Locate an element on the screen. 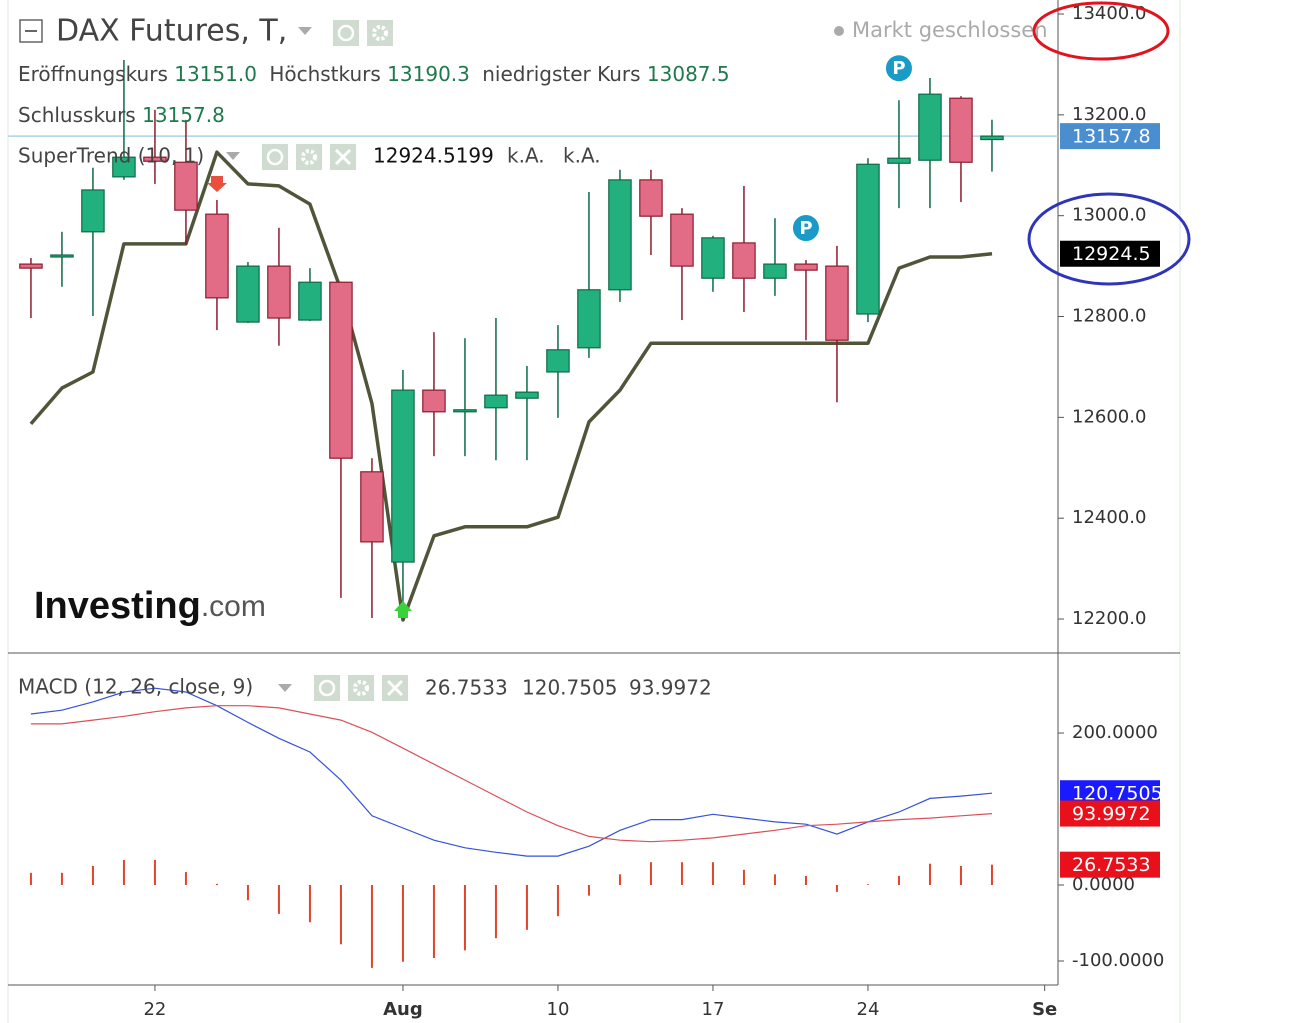 This screenshot has width=1301, height=1023. x-tick-label: 10 is located at coordinates (558, 1009).